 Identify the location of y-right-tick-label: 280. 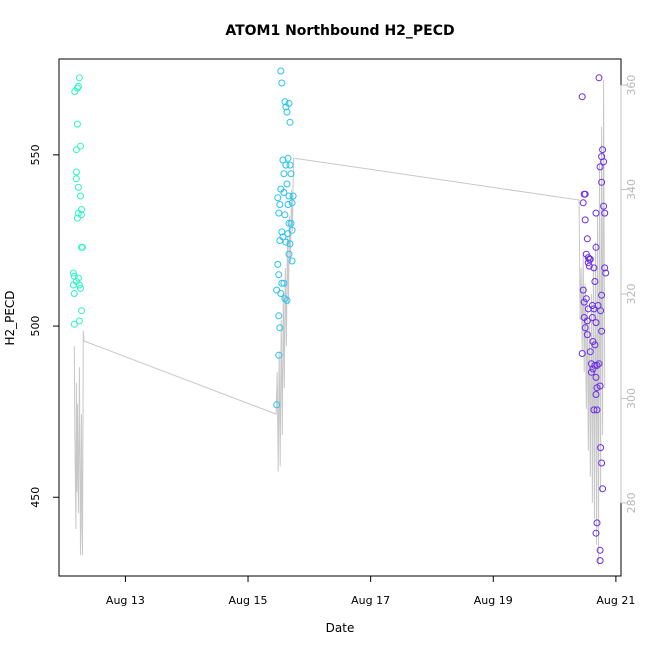
(631, 502).